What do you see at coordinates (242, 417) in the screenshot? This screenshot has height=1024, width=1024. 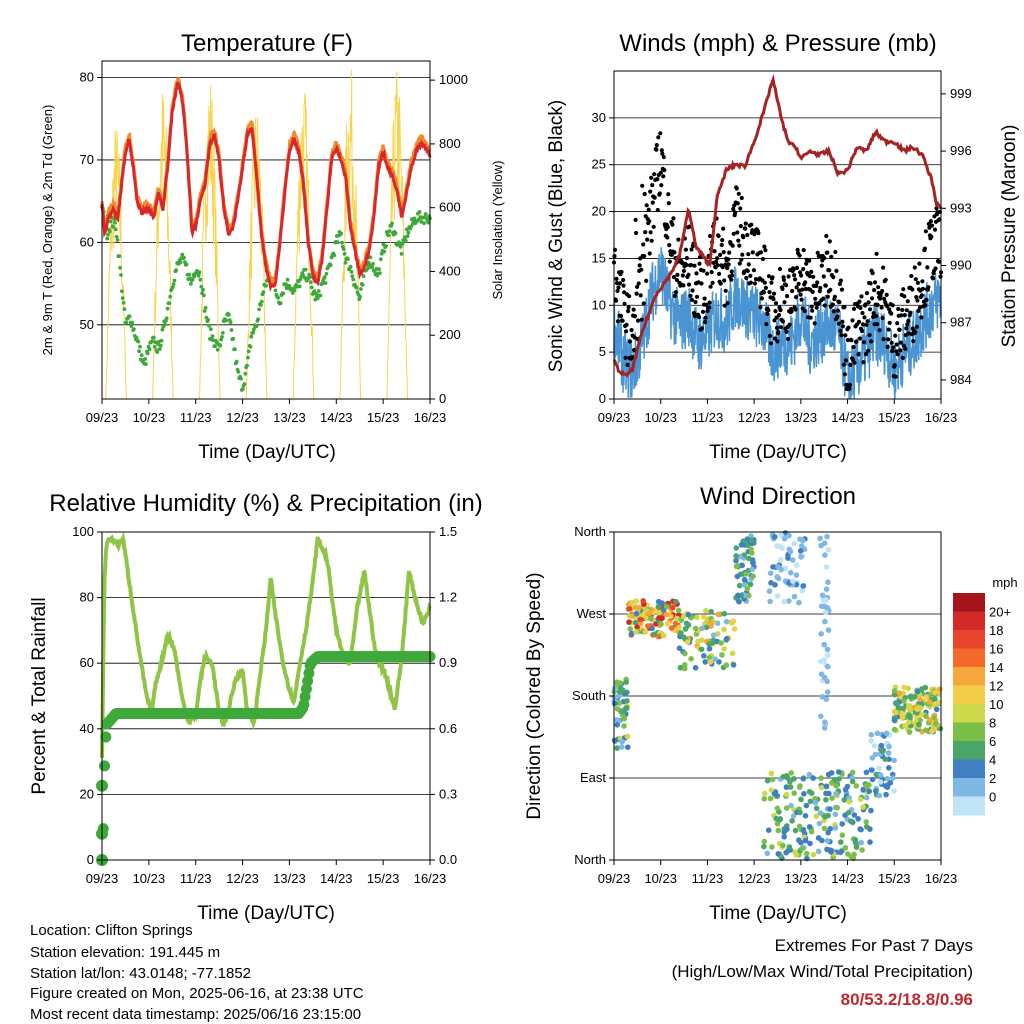 I see `x-tick-label: 12/23` at bounding box center [242, 417].